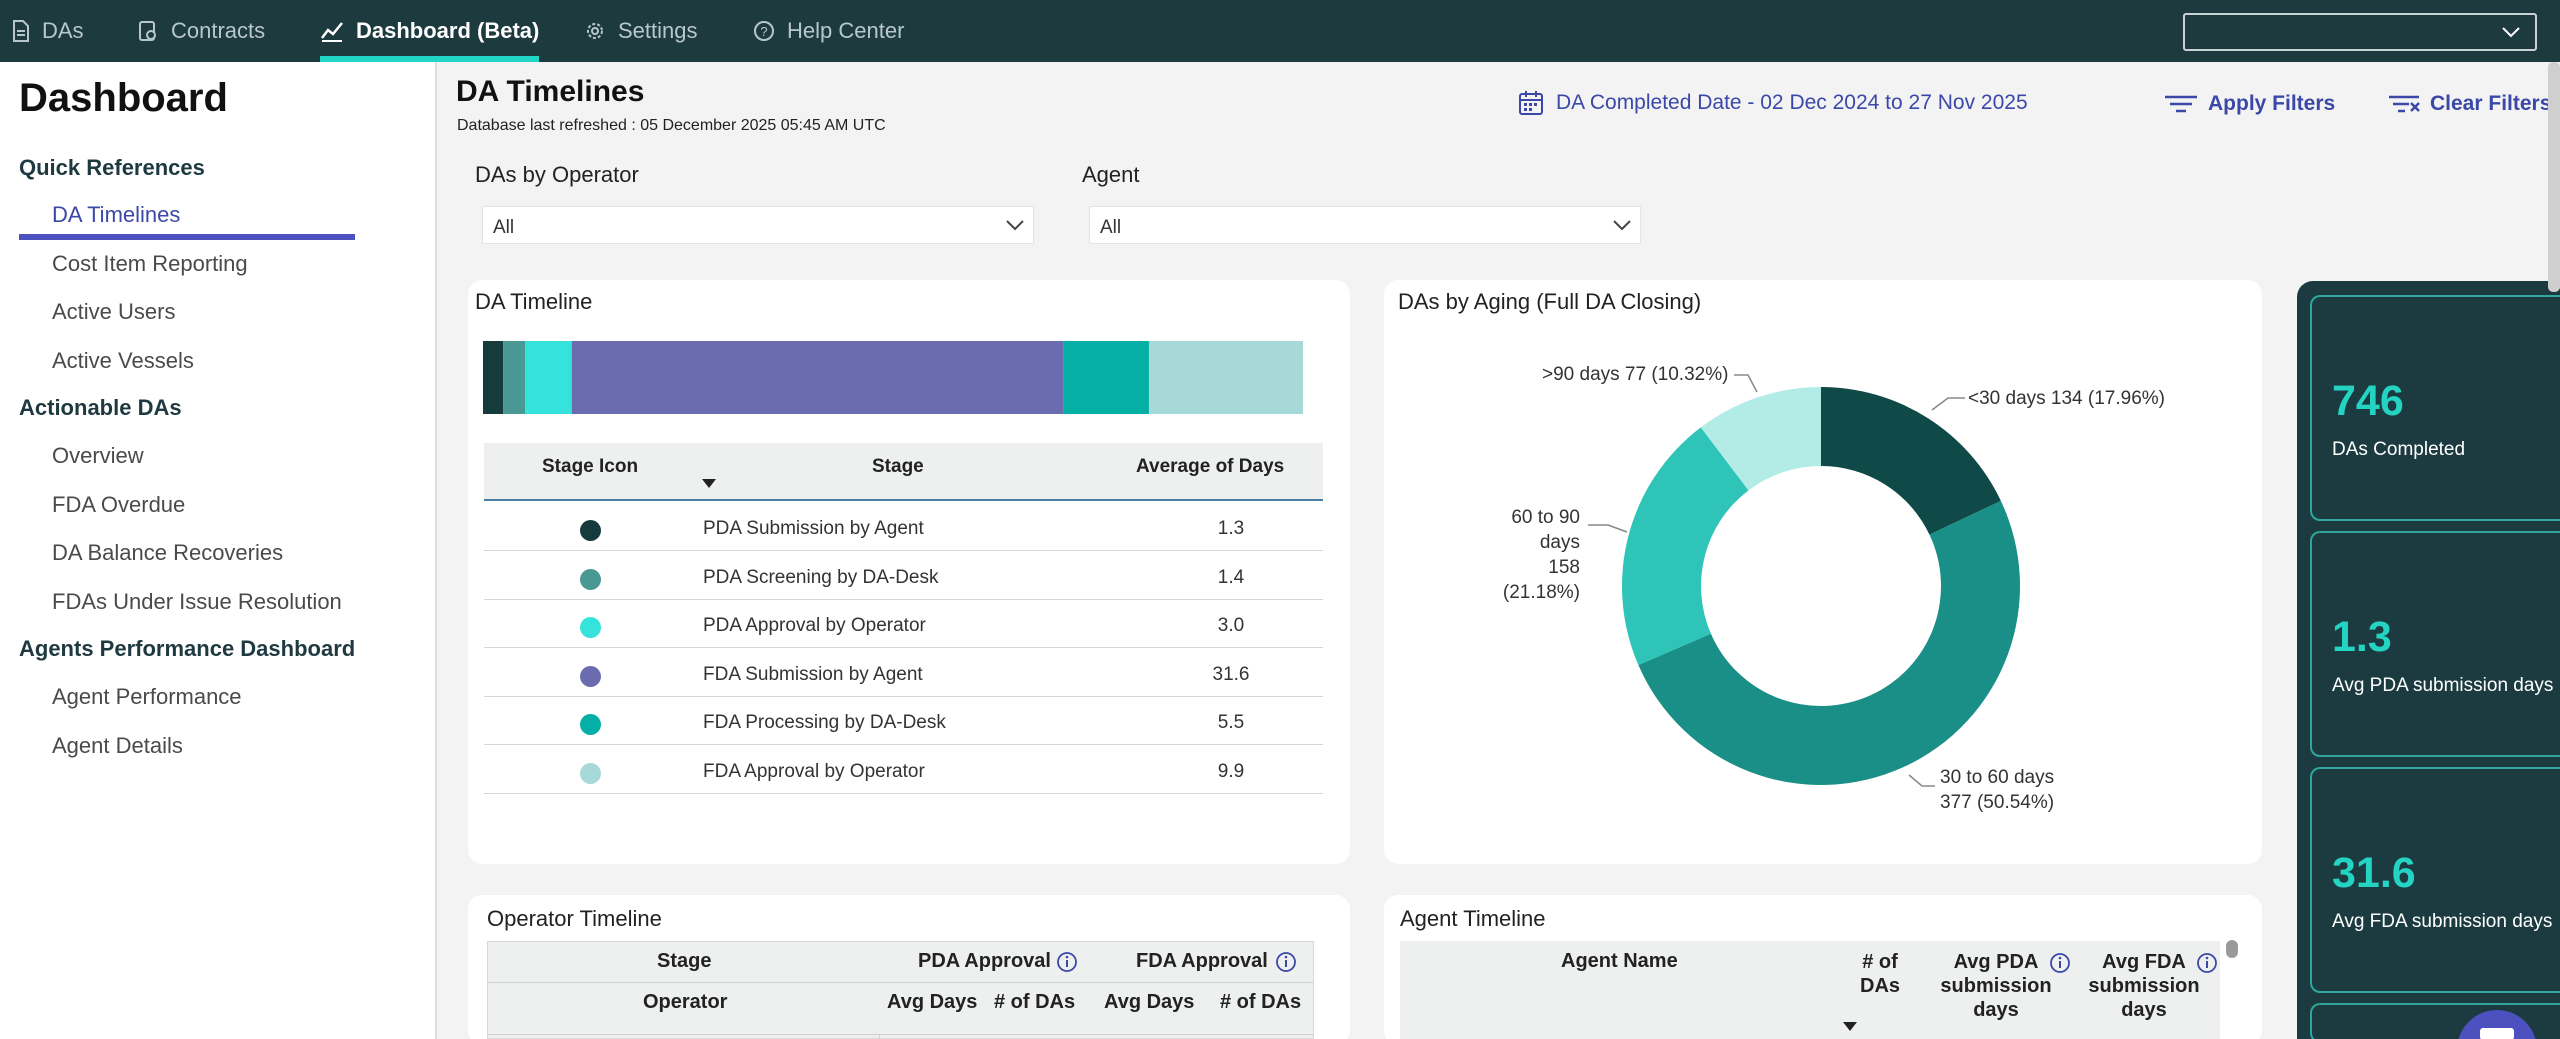 The height and width of the screenshot is (1039, 2560). I want to click on table-row: PDA Submission by Agent 1.3, so click(903, 527).